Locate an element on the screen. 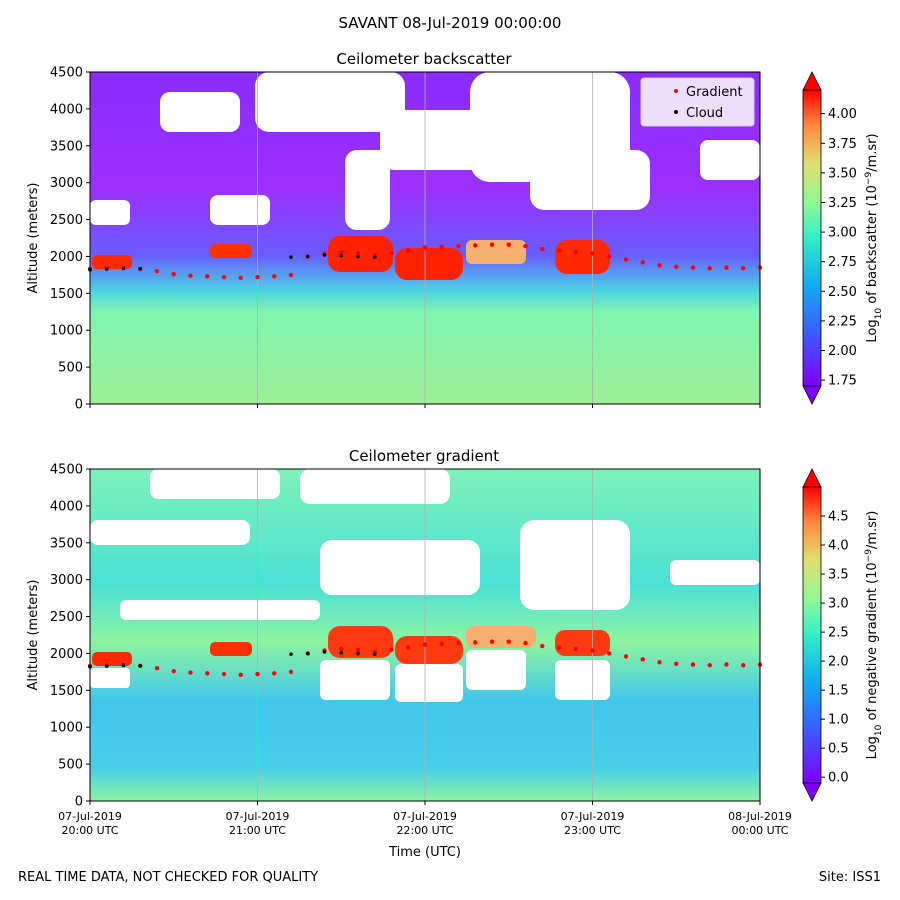 This screenshot has width=900, height=900. x-tick-label-time: 23:00 UTC is located at coordinates (592, 830).